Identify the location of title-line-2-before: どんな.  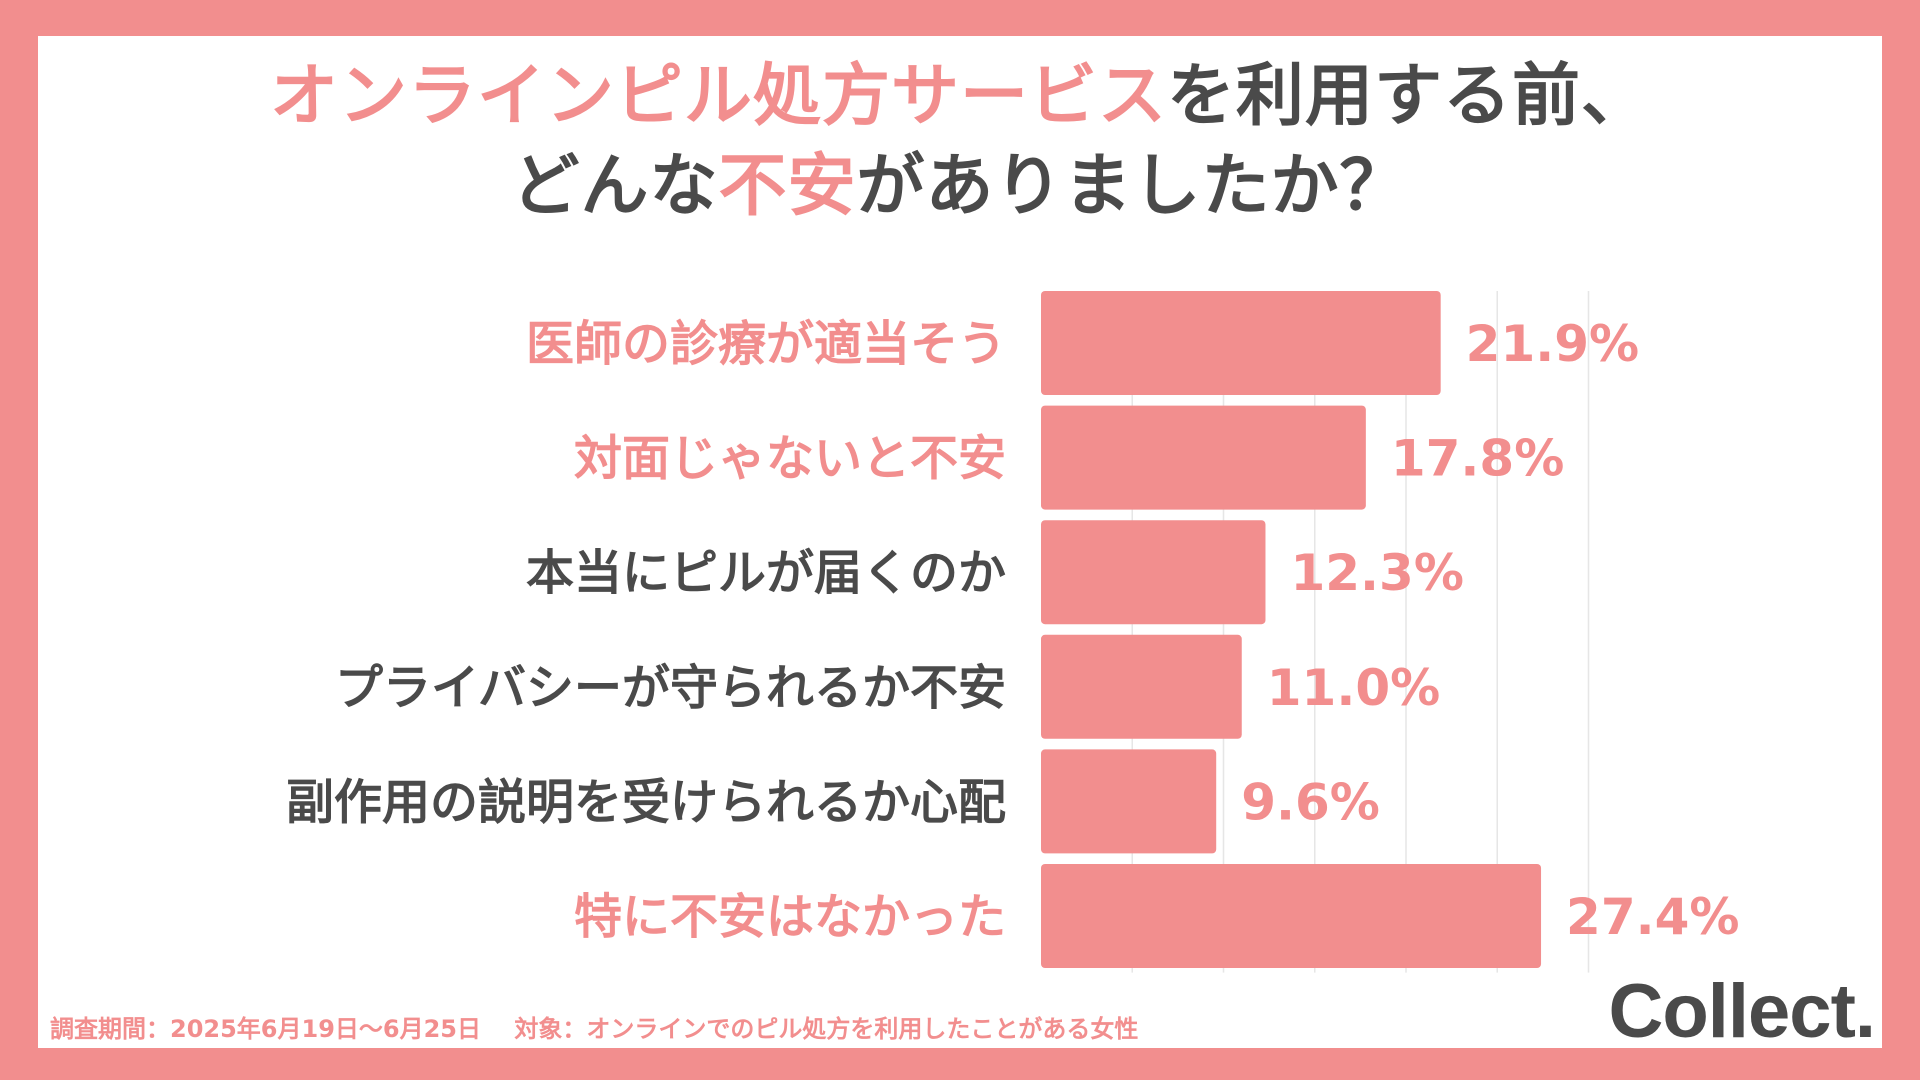
(615, 186).